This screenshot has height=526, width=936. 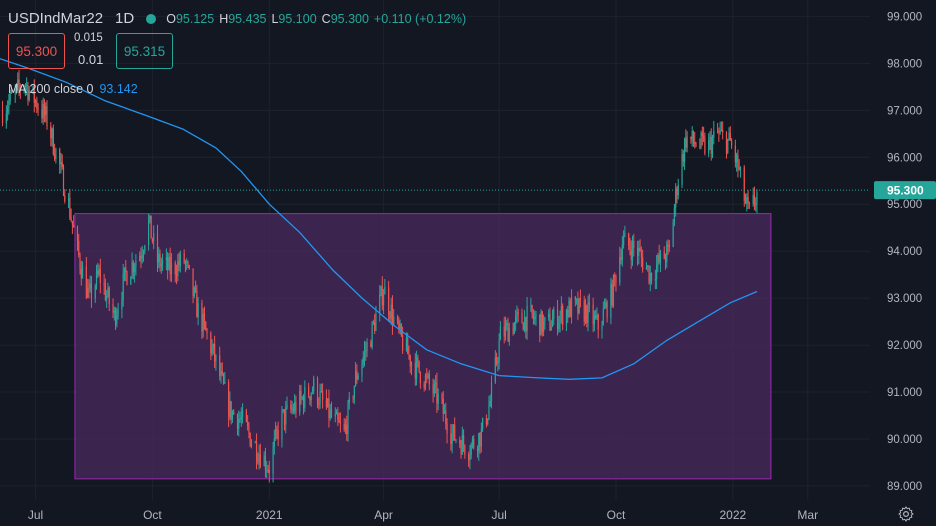 What do you see at coordinates (144, 51) in the screenshot?
I see `buy-button: 95.315` at bounding box center [144, 51].